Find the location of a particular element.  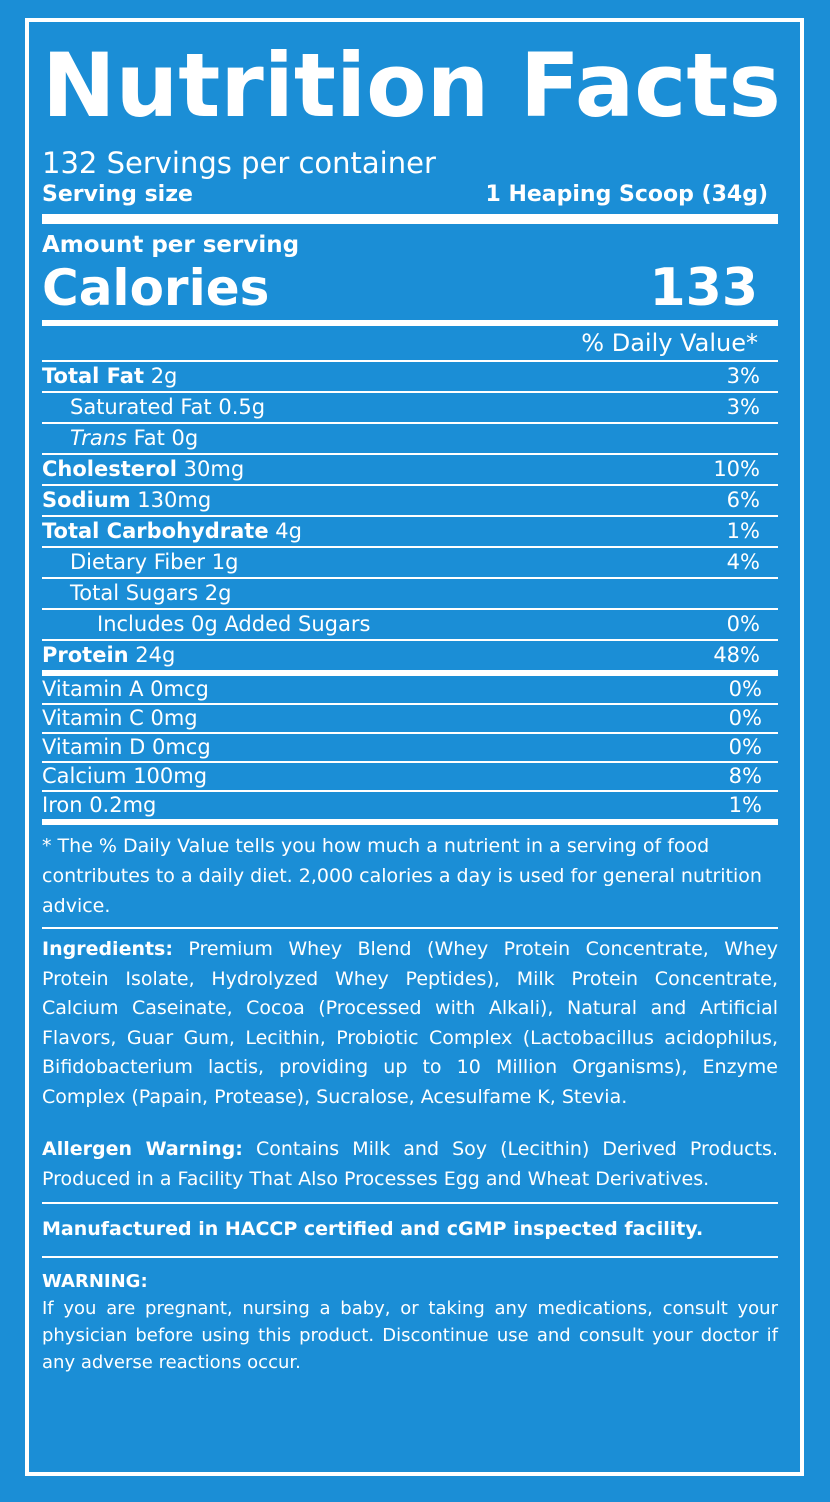

nutrient-label: Total Carbohydrate 4g is located at coordinates (172, 531).